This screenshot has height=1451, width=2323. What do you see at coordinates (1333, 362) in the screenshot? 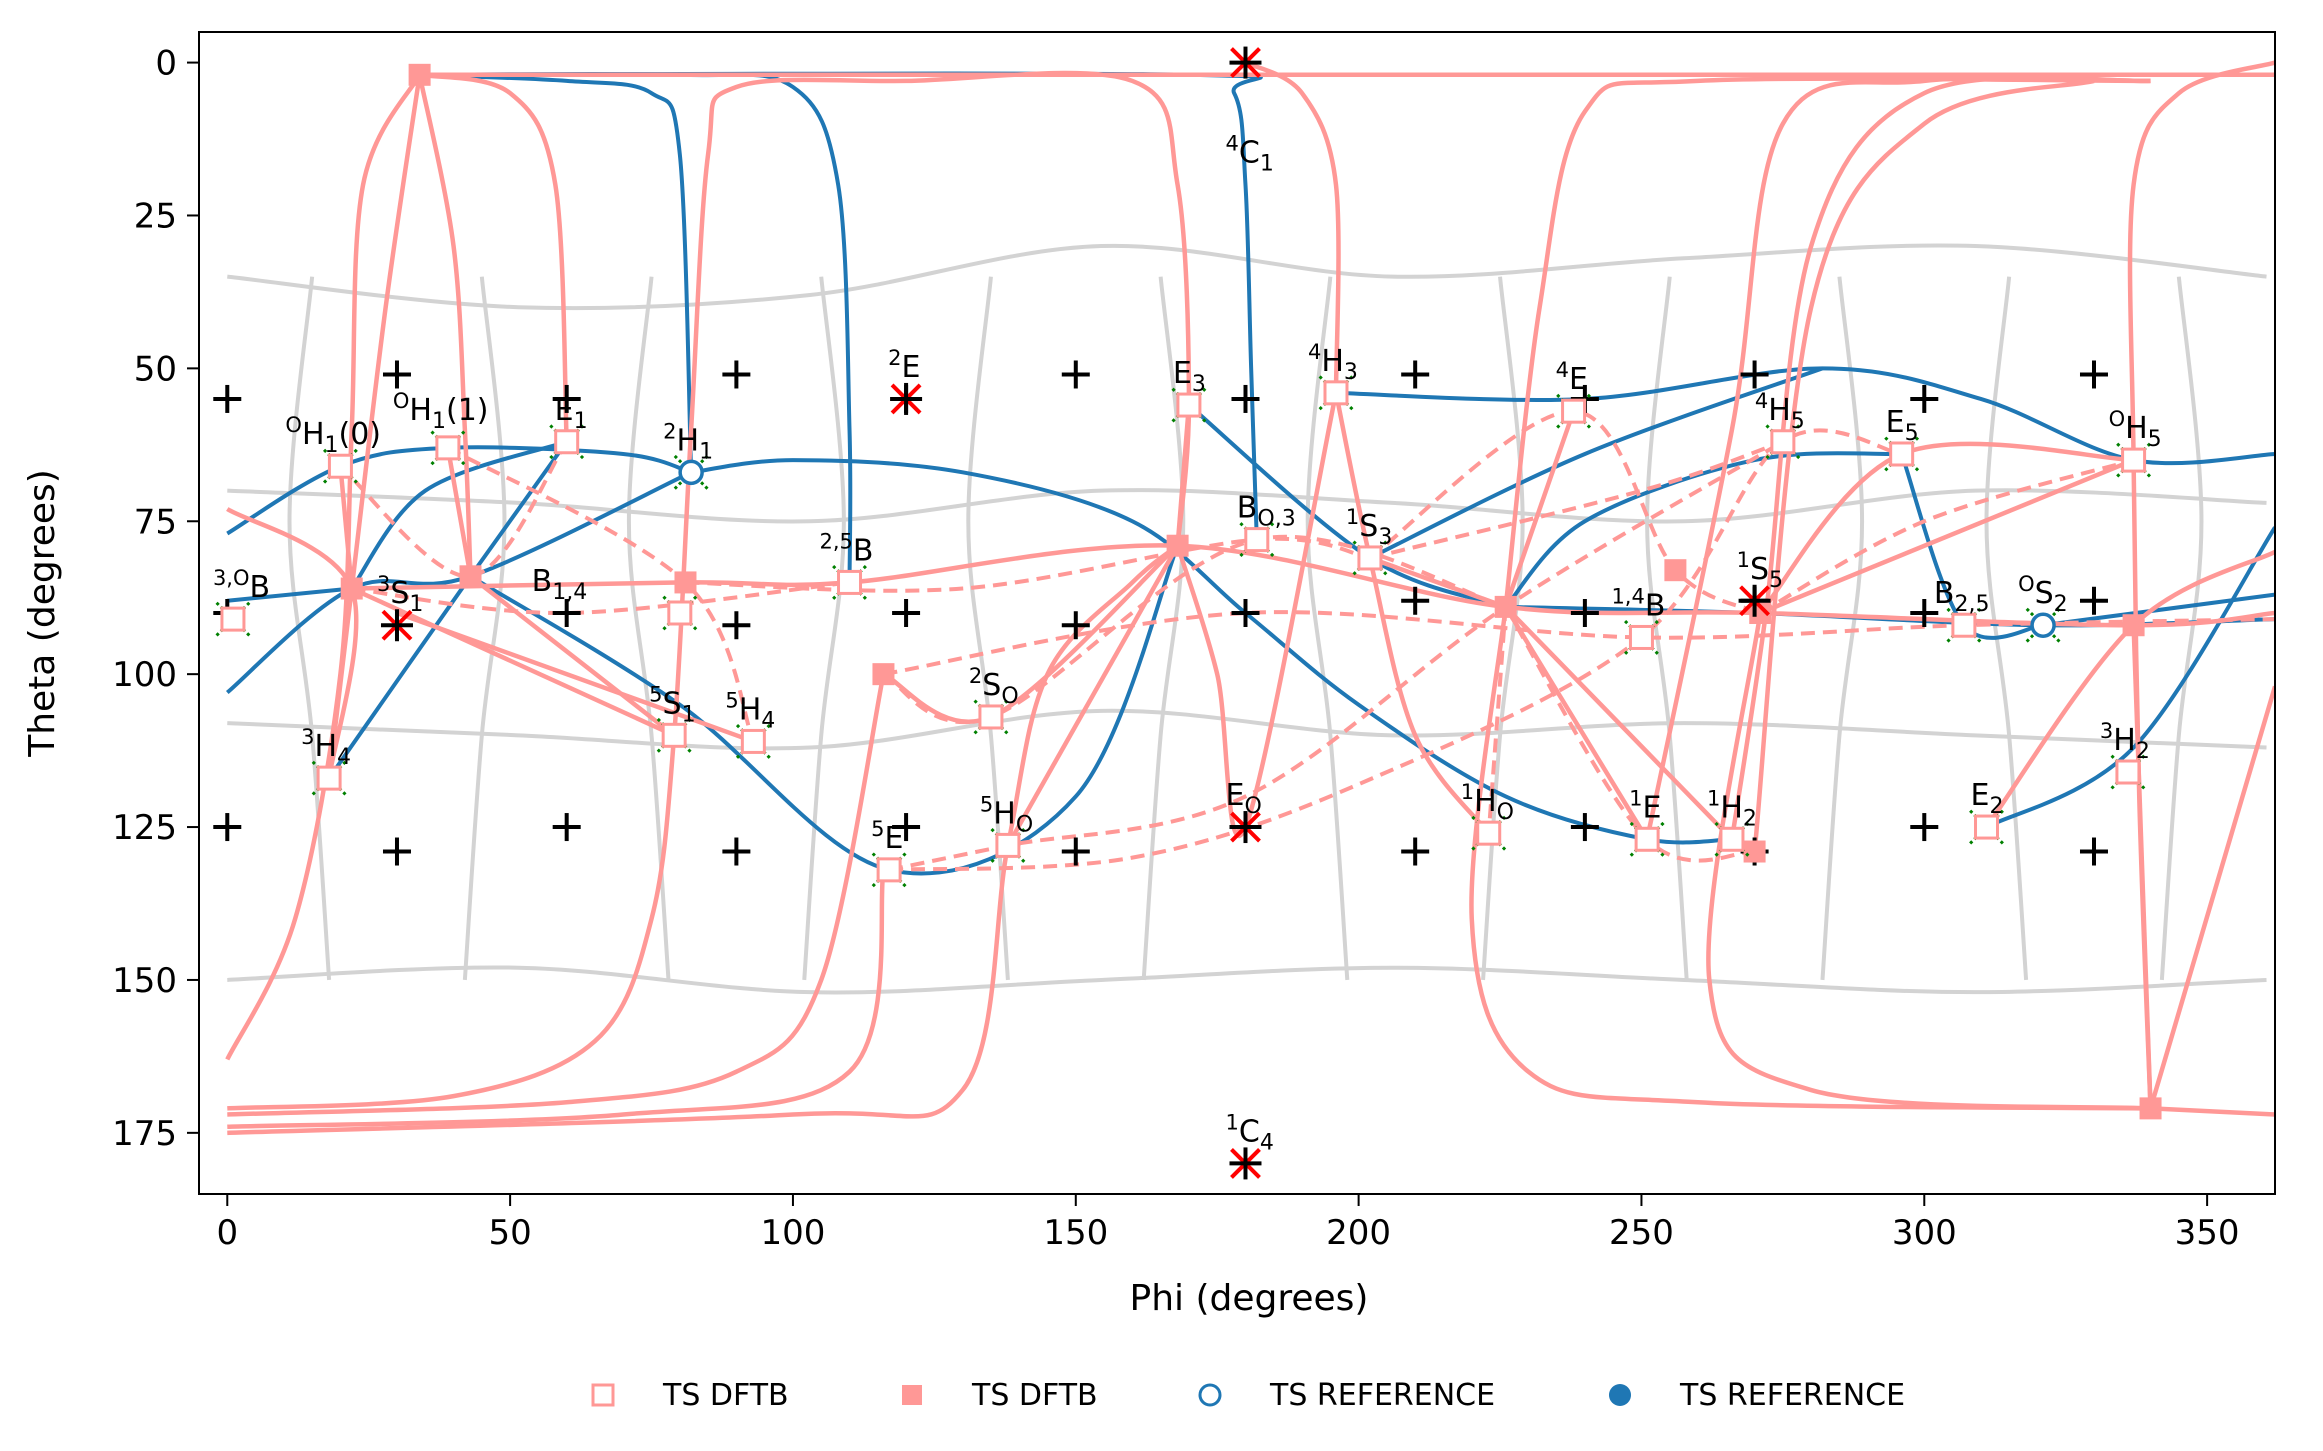
I see `conformer-label: 4H3` at bounding box center [1333, 362].